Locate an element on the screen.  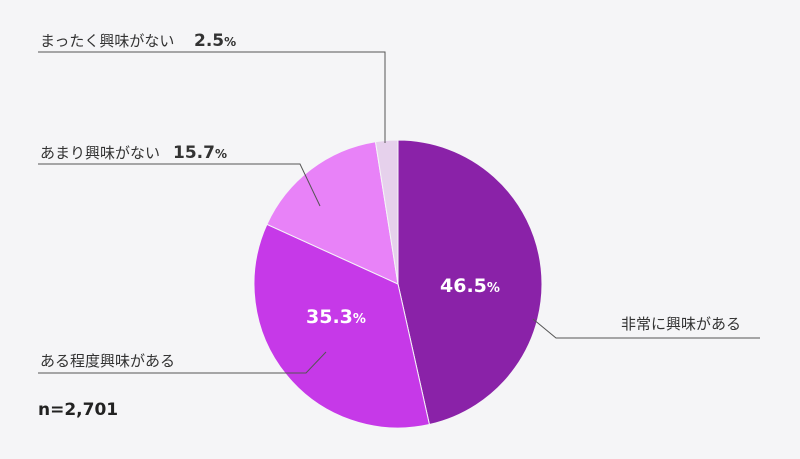
leader-line-not-much is located at coordinates (179, 185).